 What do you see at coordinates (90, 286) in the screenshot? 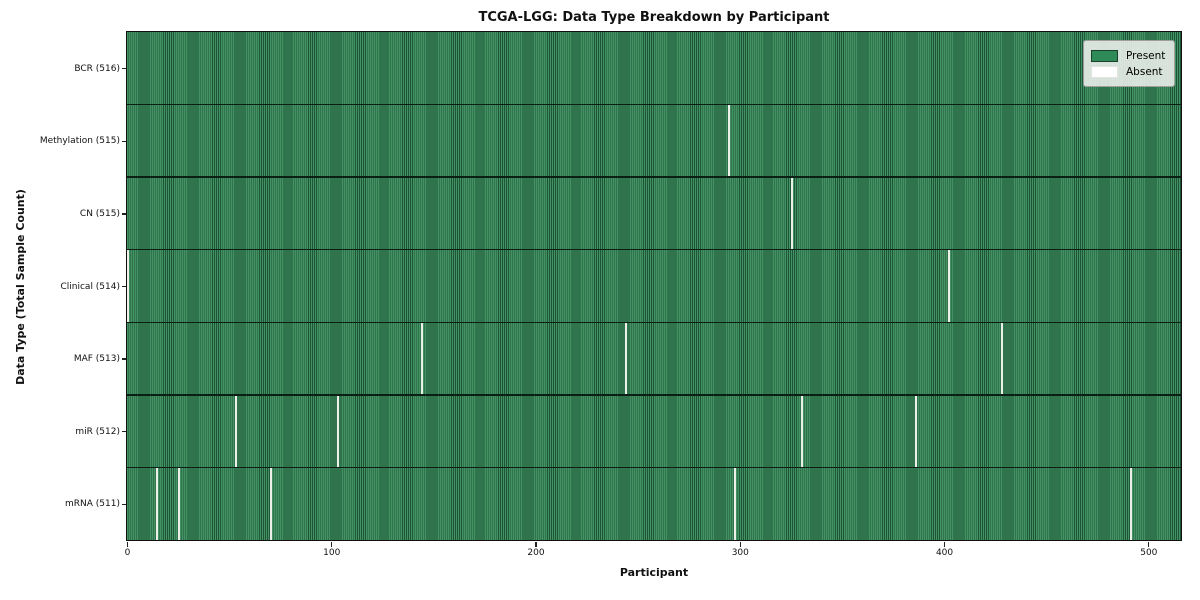
I see `y-tick-label-Clinical: Clinical (514)` at bounding box center [90, 286].